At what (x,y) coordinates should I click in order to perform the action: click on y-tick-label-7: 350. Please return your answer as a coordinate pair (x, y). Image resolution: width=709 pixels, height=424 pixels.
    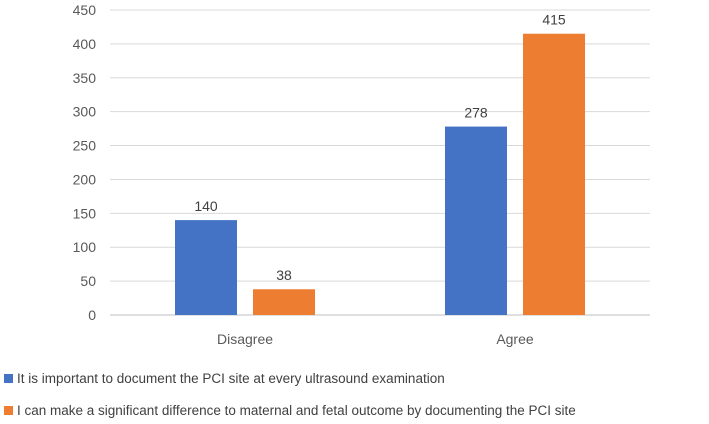
    Looking at the image, I should click on (85, 78).